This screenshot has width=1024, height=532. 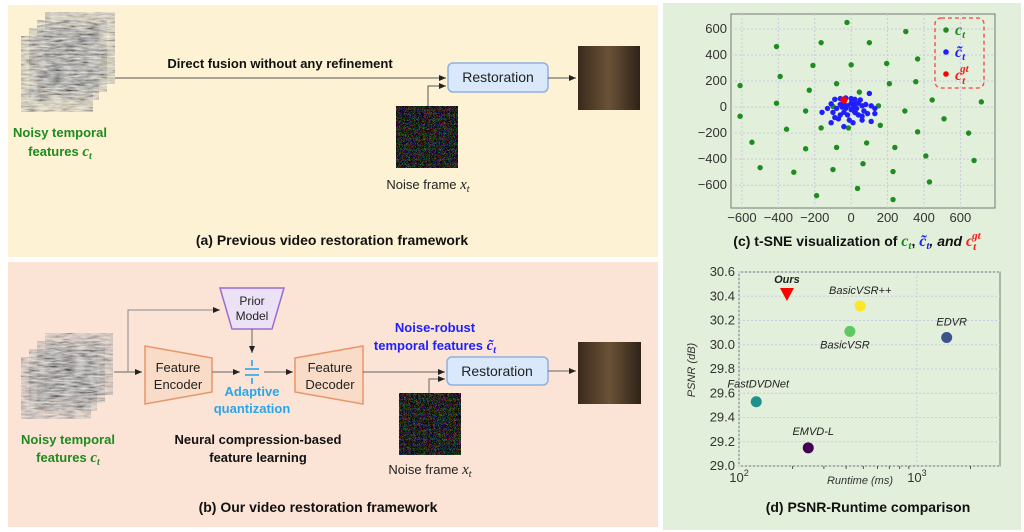 I want to click on tsne-points, so click(x=861, y=111).